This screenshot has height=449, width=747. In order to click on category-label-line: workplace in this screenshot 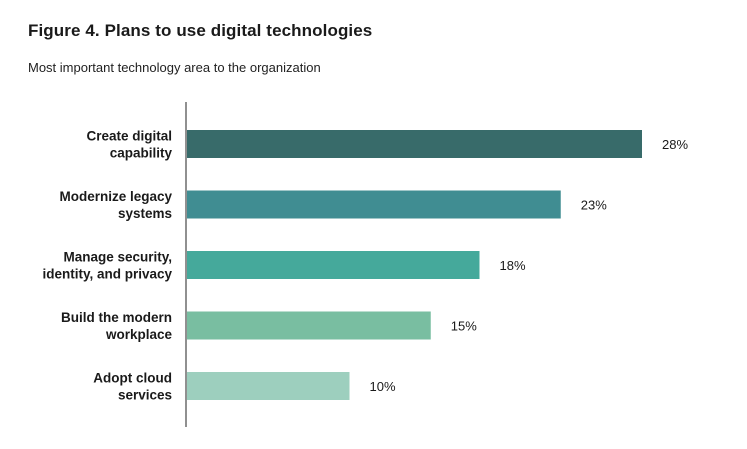, I will do `click(139, 334)`.